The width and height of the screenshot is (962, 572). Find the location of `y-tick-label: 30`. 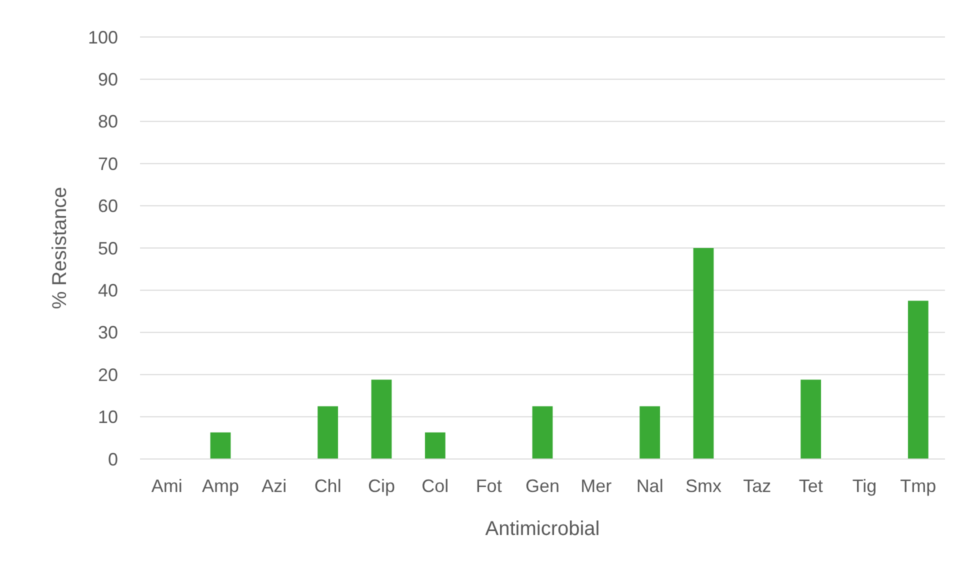

y-tick-label: 30 is located at coordinates (108, 332).